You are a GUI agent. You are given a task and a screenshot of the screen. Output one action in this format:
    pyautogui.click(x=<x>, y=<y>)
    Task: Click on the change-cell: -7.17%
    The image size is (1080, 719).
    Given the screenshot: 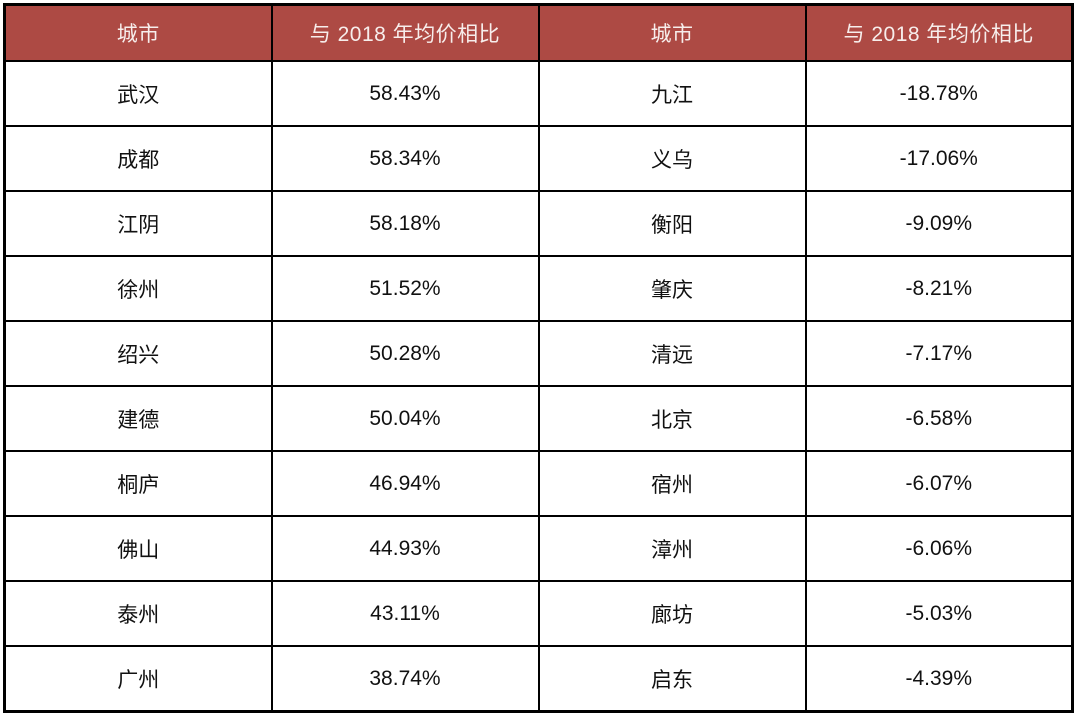 What is the action you would take?
    pyautogui.click(x=939, y=353)
    